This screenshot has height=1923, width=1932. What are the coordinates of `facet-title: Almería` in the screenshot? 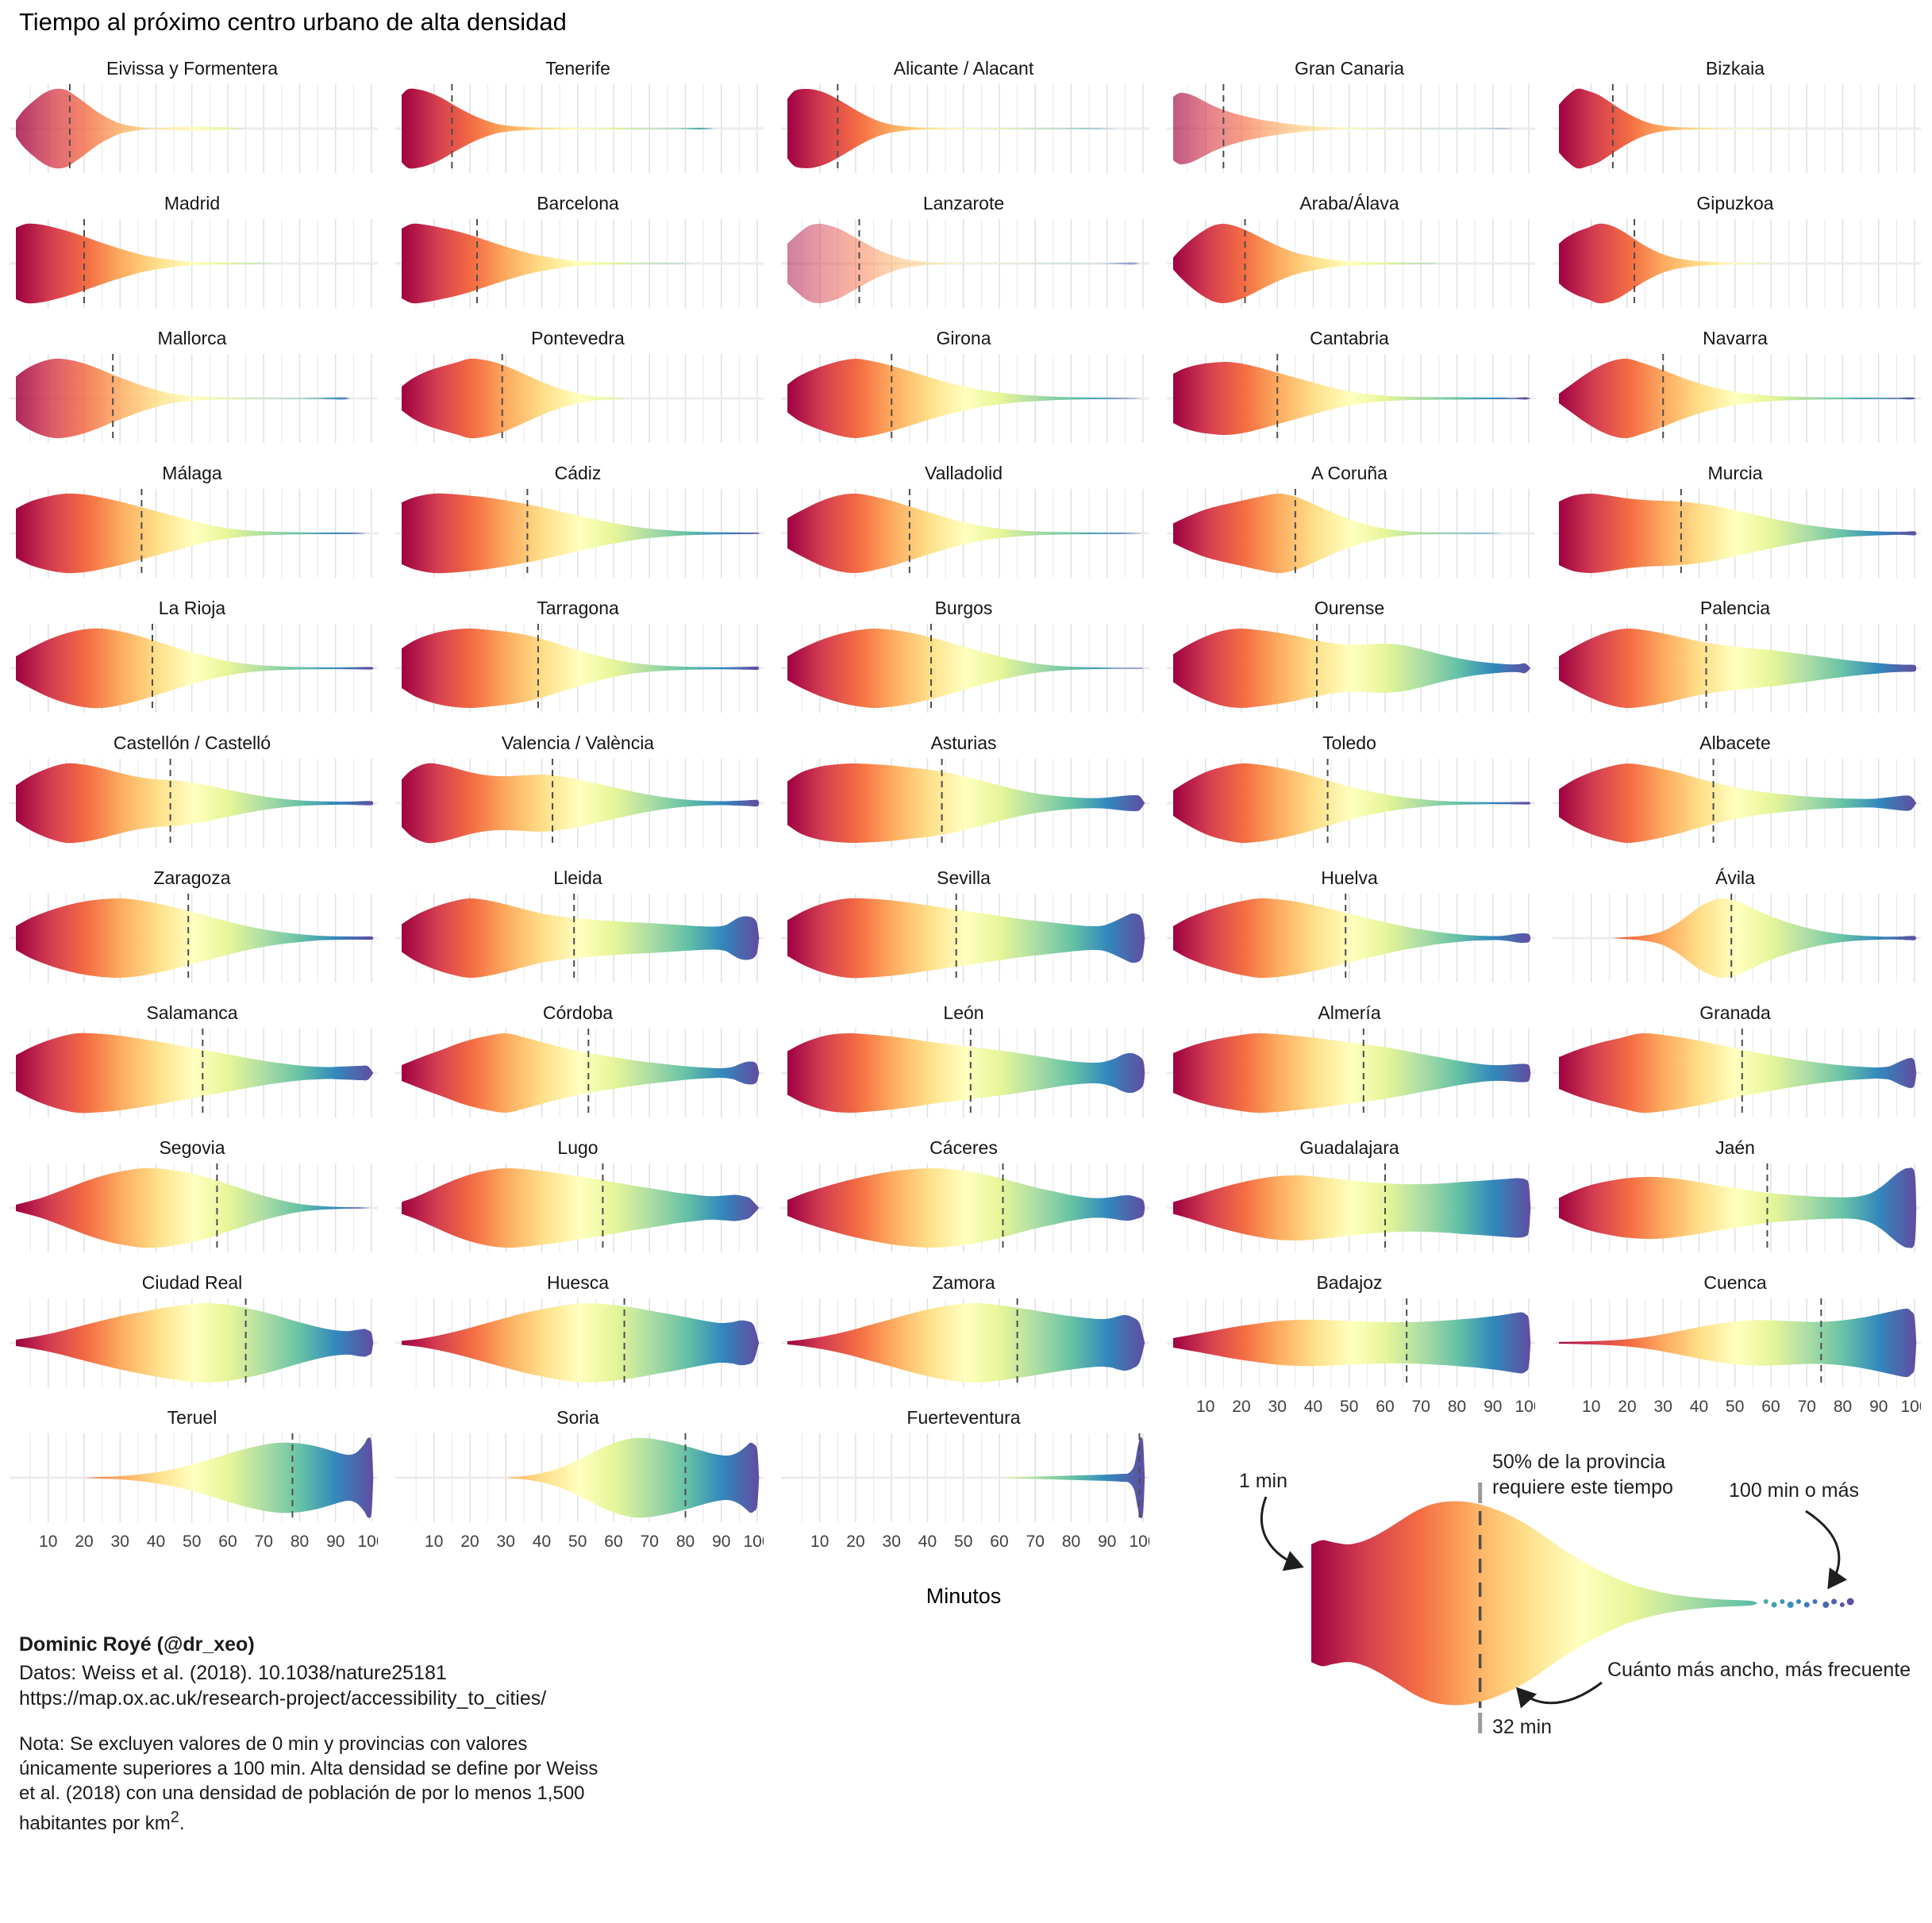 It's located at (1349, 1012).